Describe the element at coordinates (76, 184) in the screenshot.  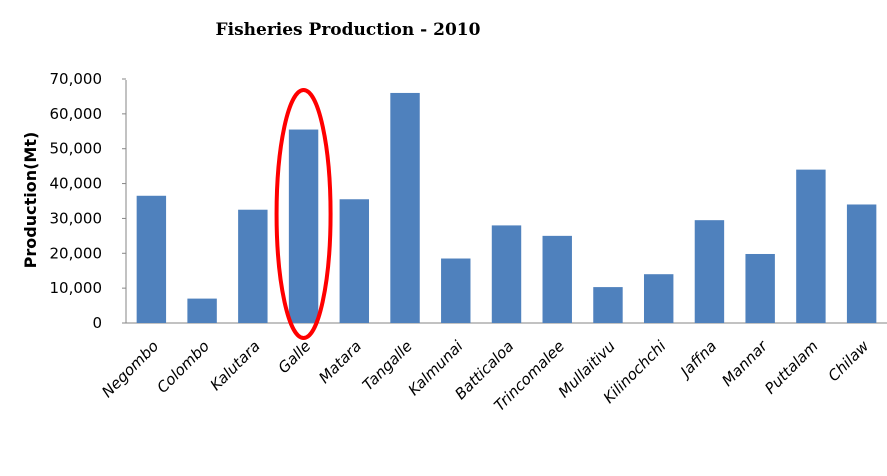
I see `y-tick-label: 40,000` at that location.